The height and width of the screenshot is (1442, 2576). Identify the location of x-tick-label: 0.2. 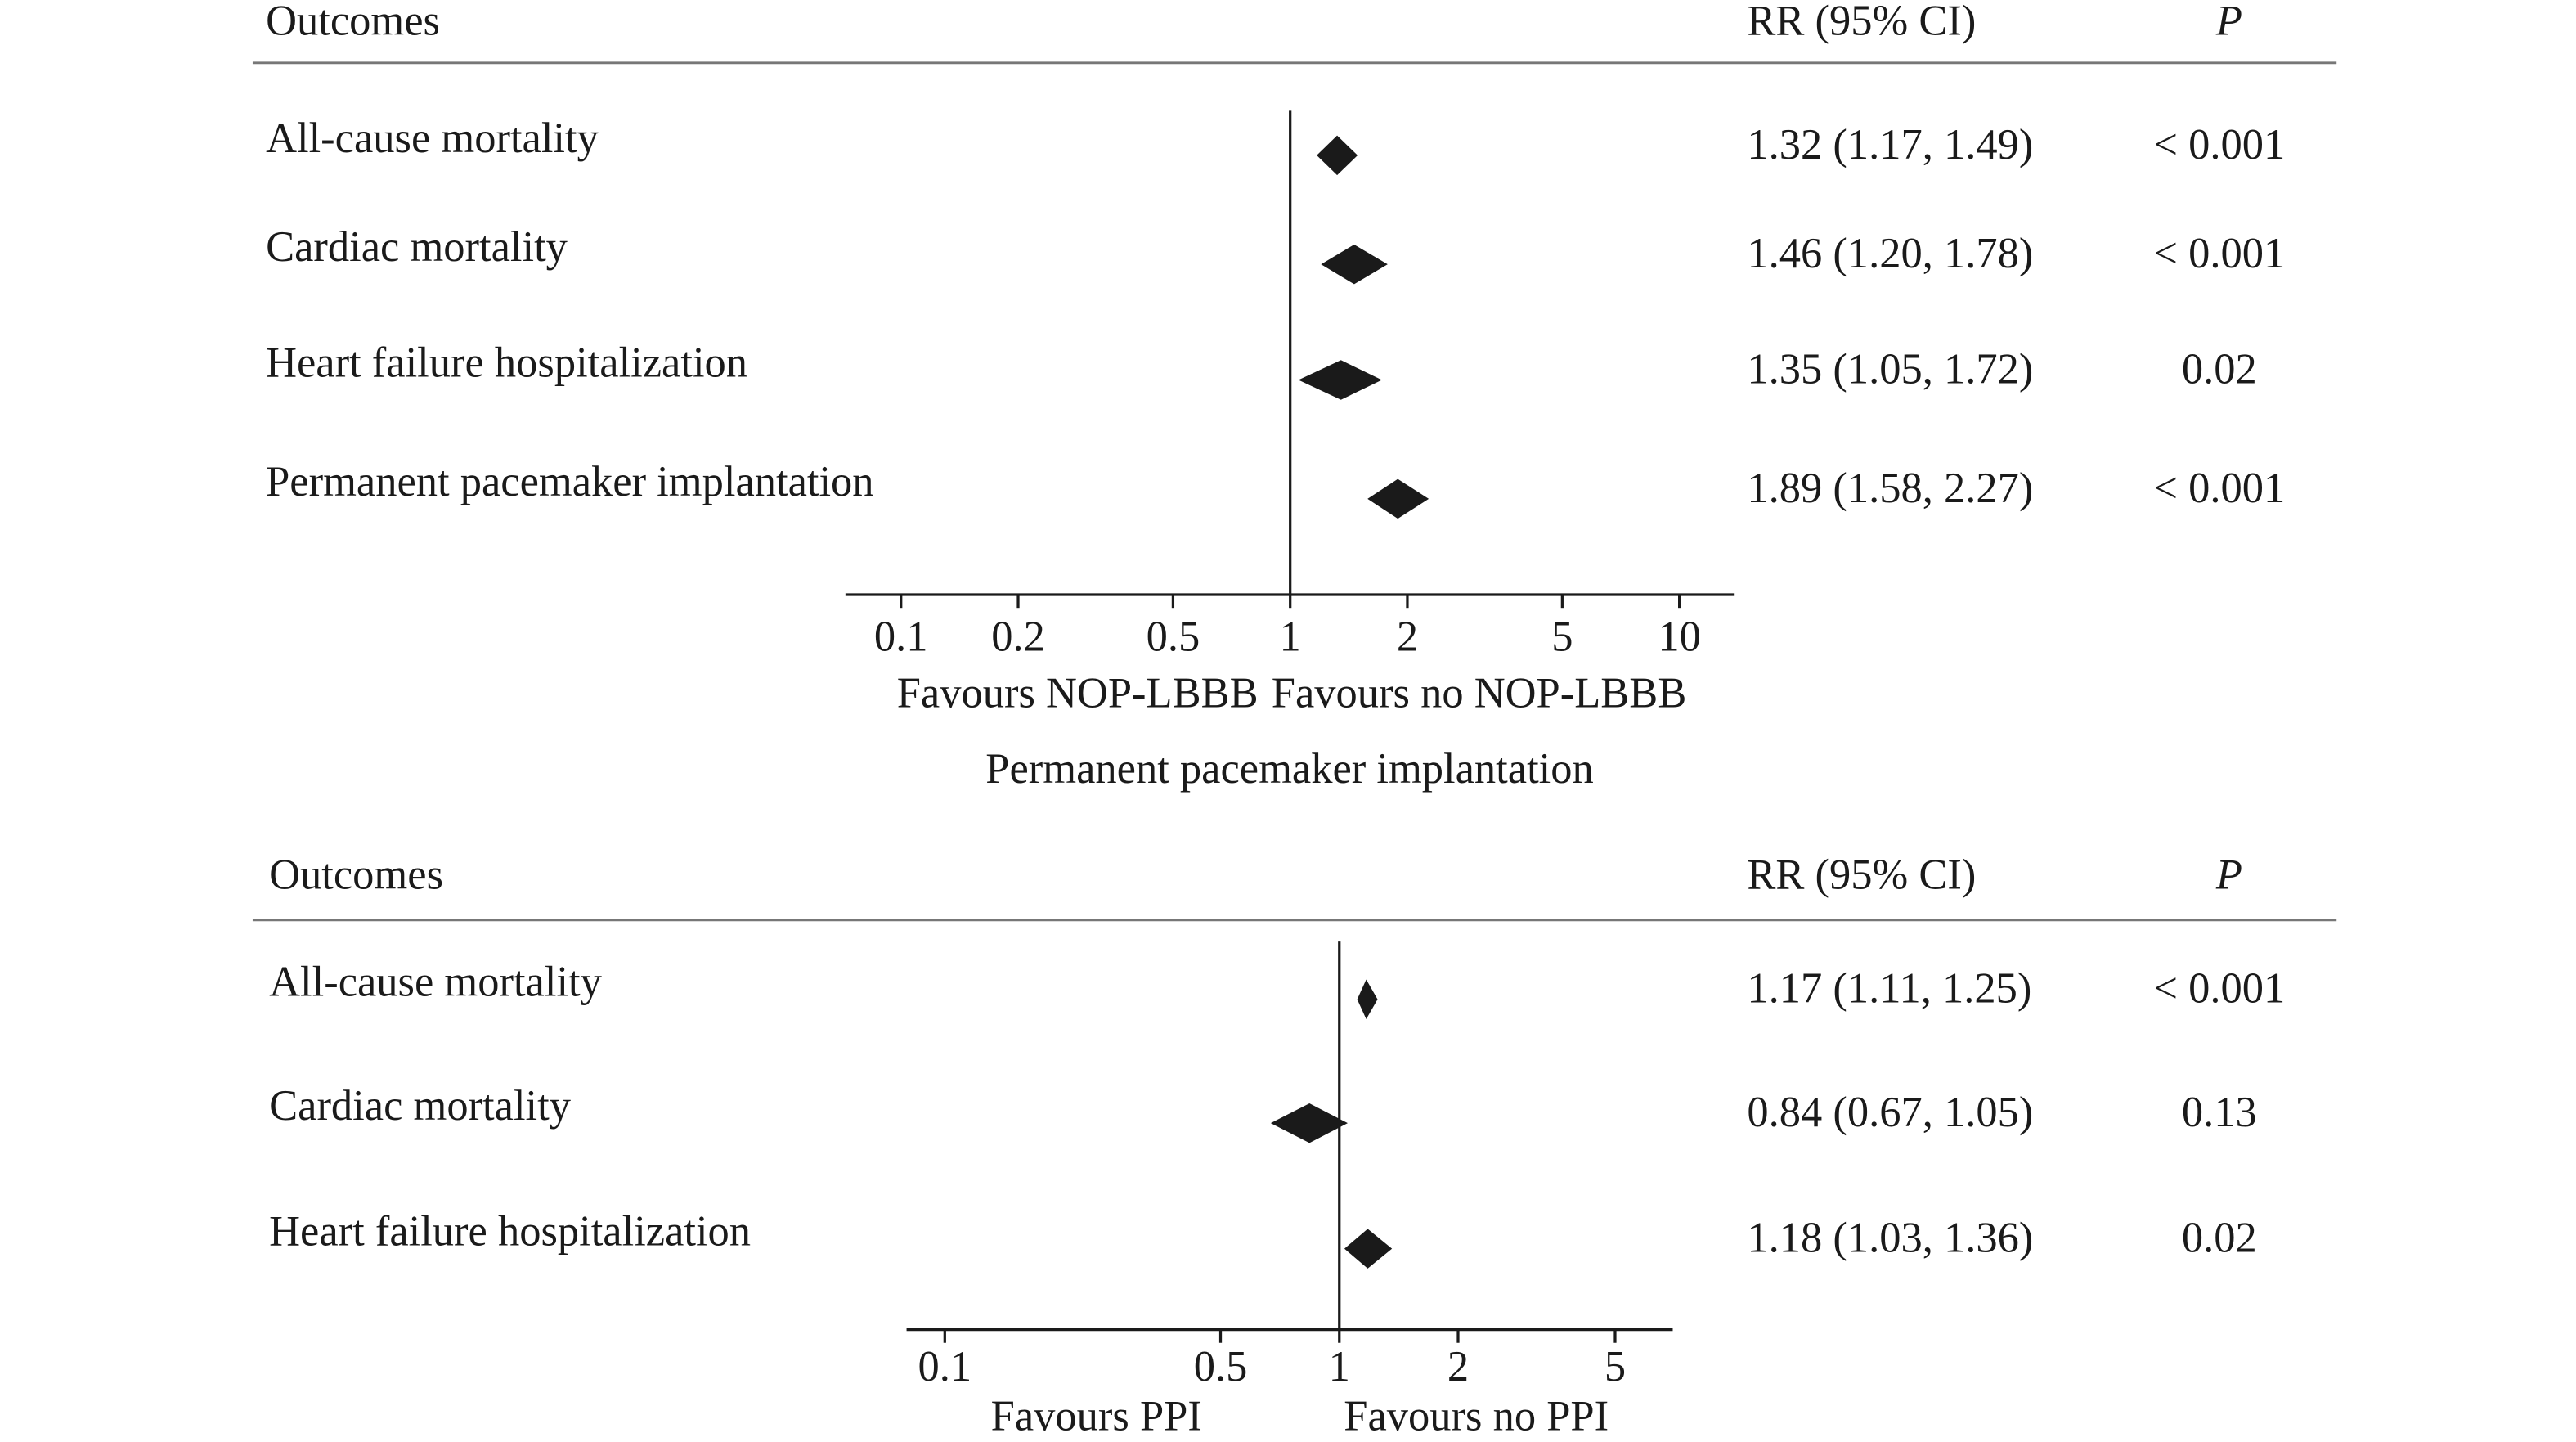
(1018, 637).